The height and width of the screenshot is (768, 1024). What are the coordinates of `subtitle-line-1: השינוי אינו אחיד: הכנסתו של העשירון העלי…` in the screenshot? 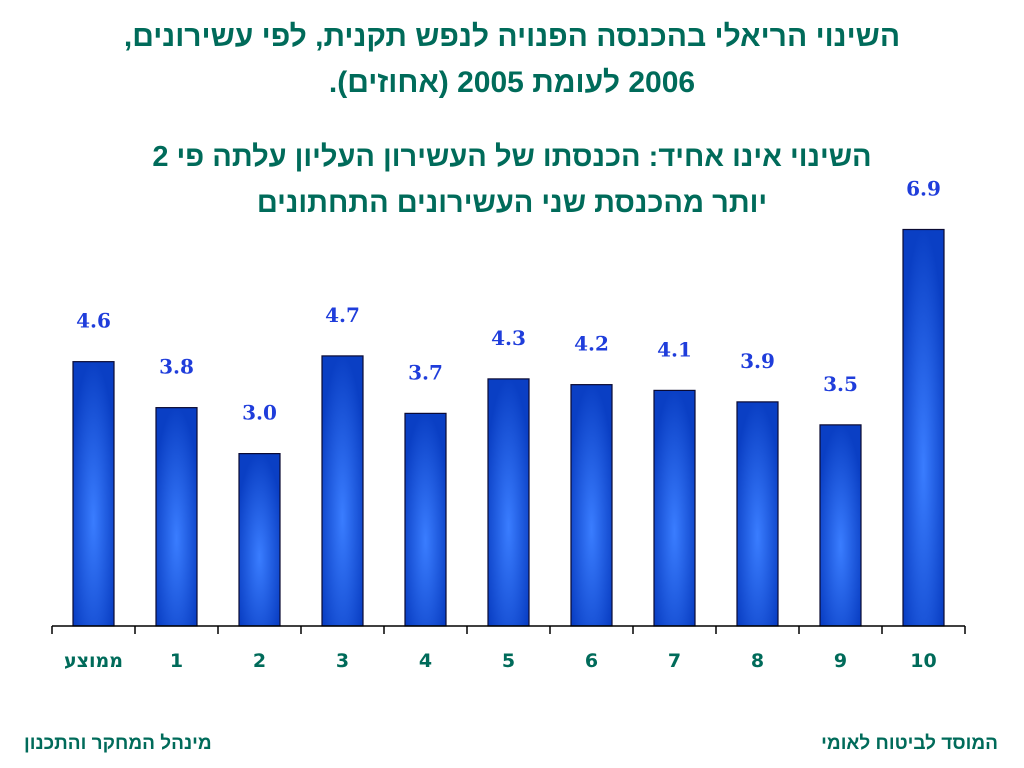 It's located at (512, 157).